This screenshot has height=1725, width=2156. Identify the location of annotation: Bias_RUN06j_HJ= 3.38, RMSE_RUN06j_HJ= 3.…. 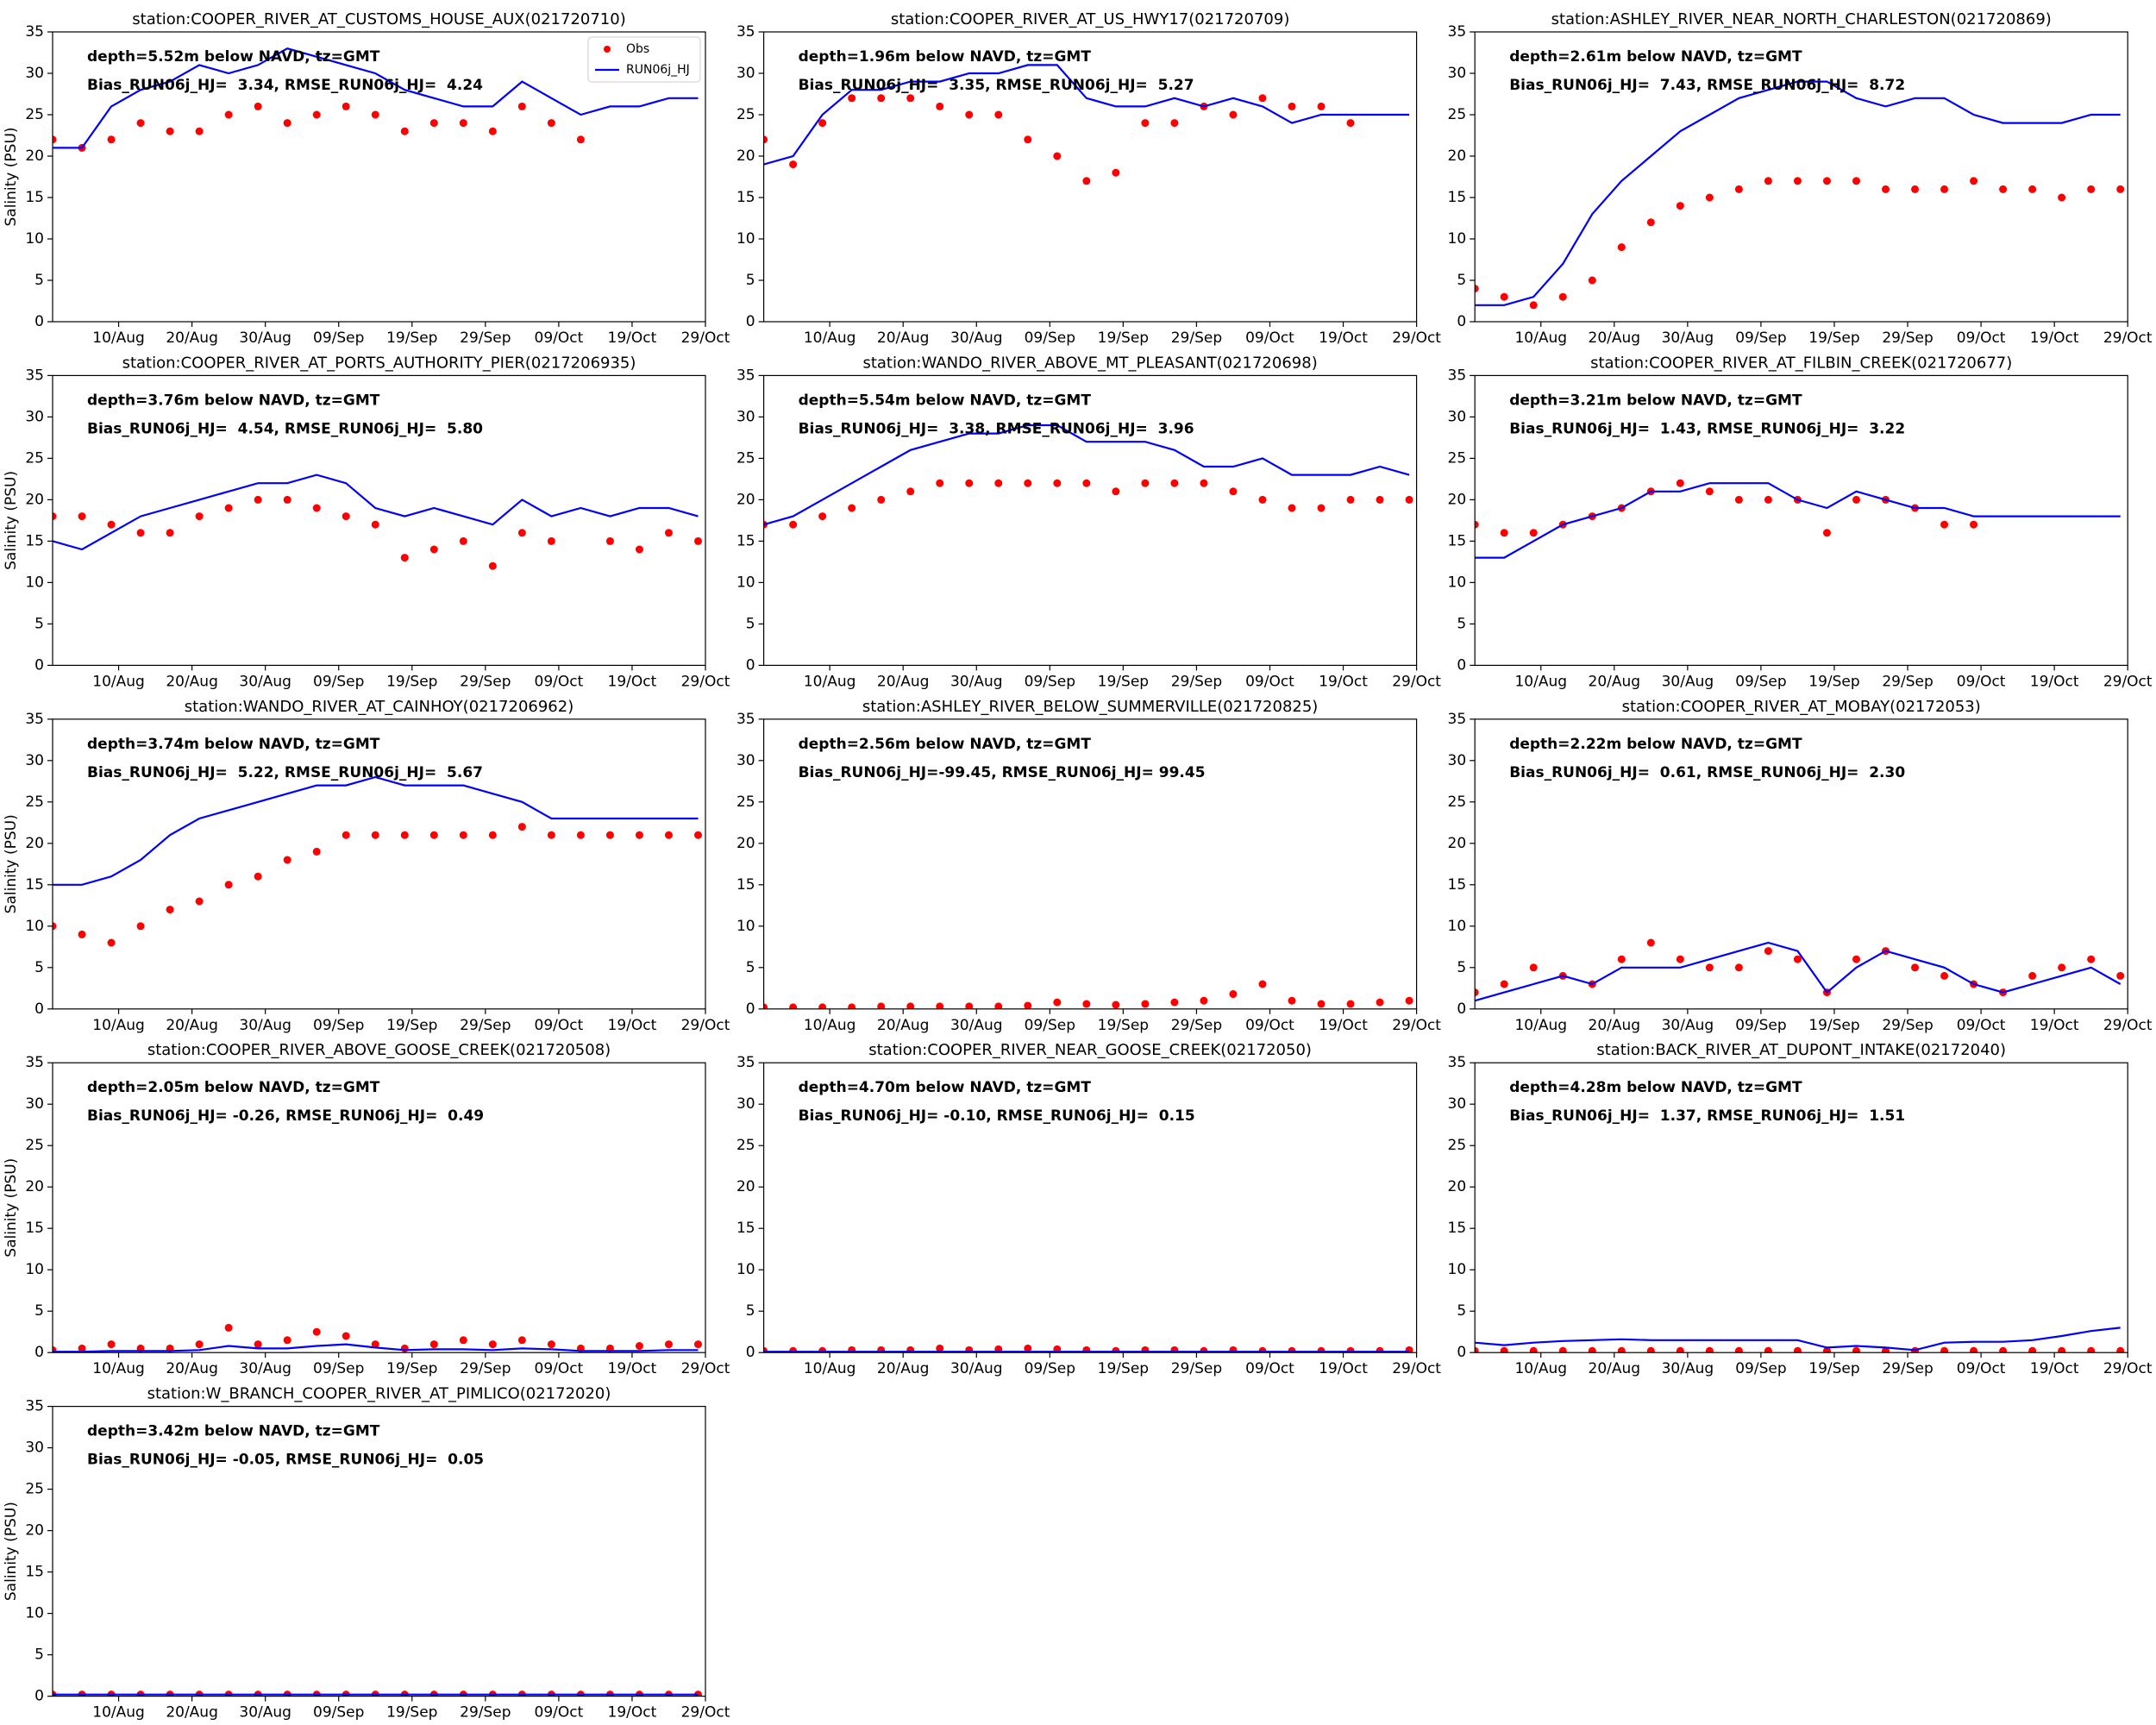
(996, 429).